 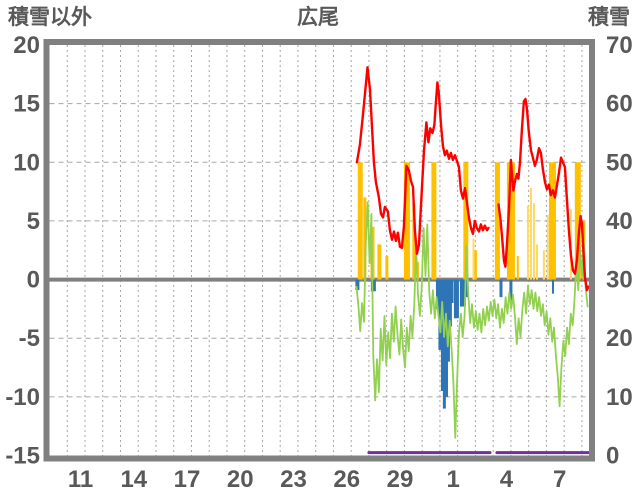 What do you see at coordinates (317, 479) in the screenshot?
I see `x-axis-ticks: 11 14 17 20 23 26 29 1 4 7` at bounding box center [317, 479].